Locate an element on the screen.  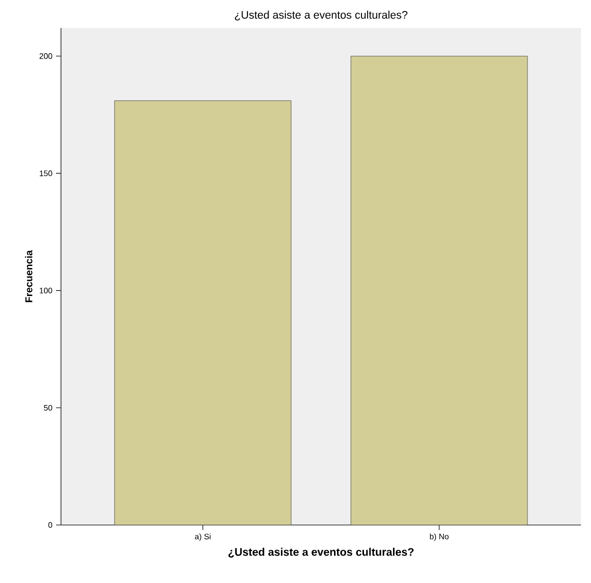
y-axis-title: Frecuencia is located at coordinates (28, 276).